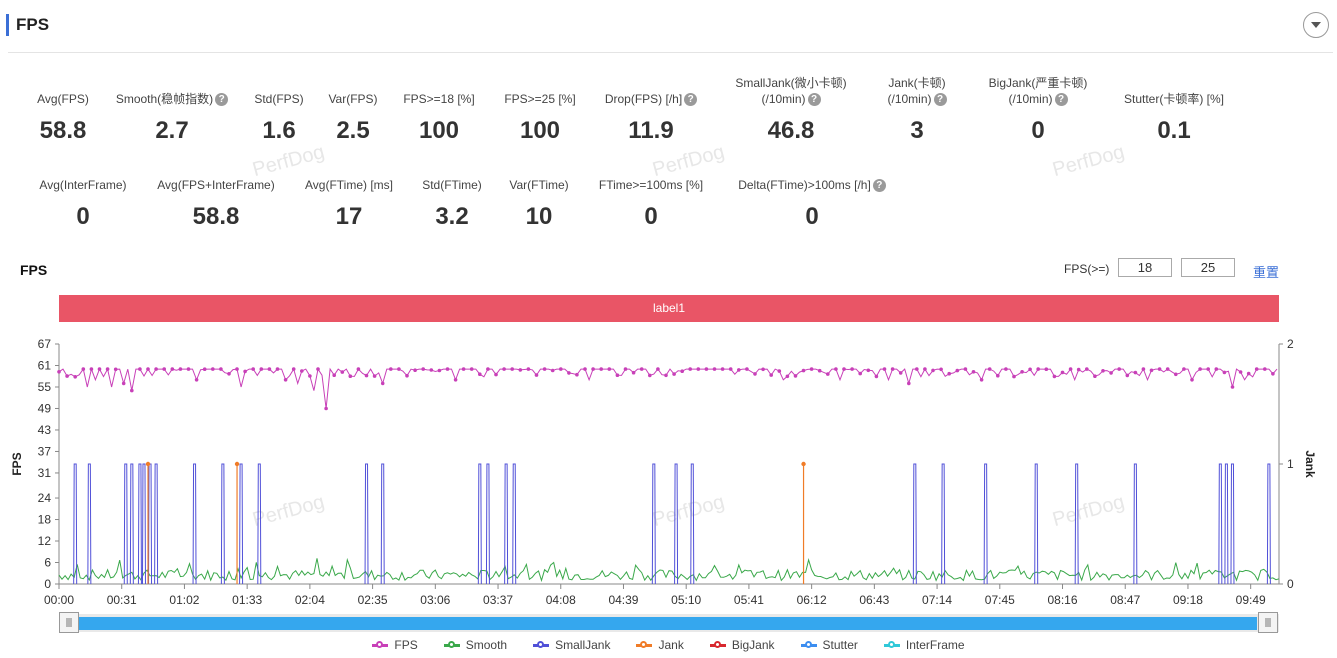 The image size is (1337, 658). What do you see at coordinates (216, 216) in the screenshot?
I see `stat-value: 58.8` at bounding box center [216, 216].